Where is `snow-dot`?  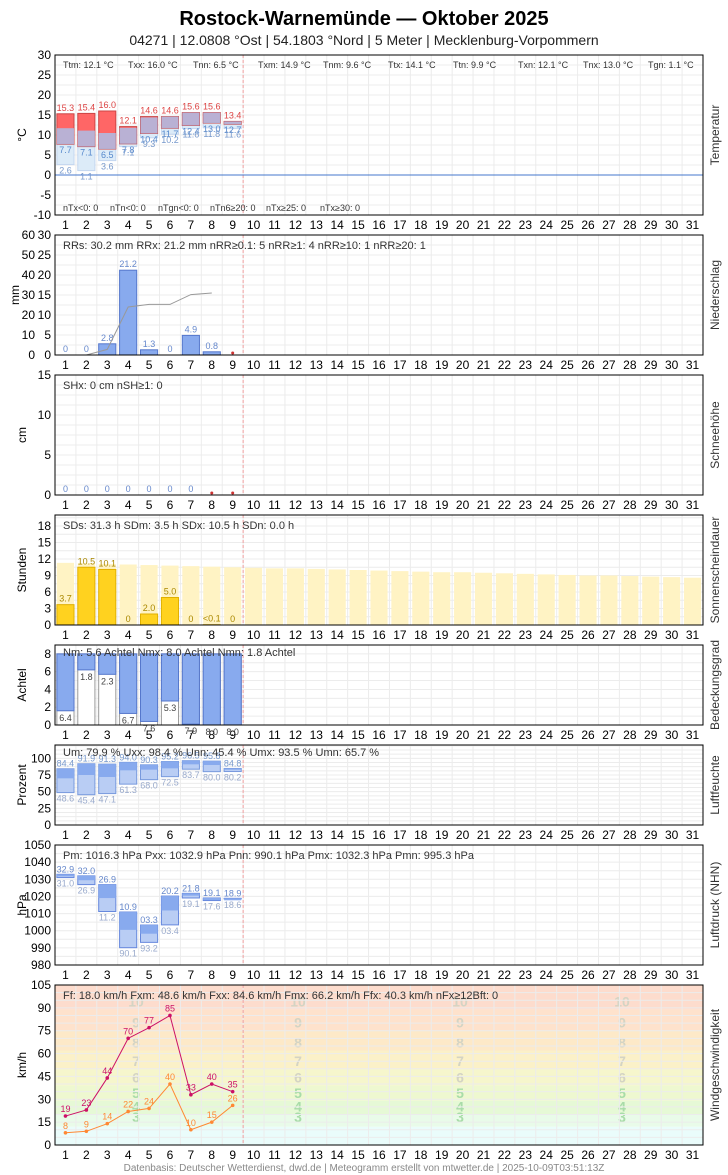 snow-dot is located at coordinates (212, 493).